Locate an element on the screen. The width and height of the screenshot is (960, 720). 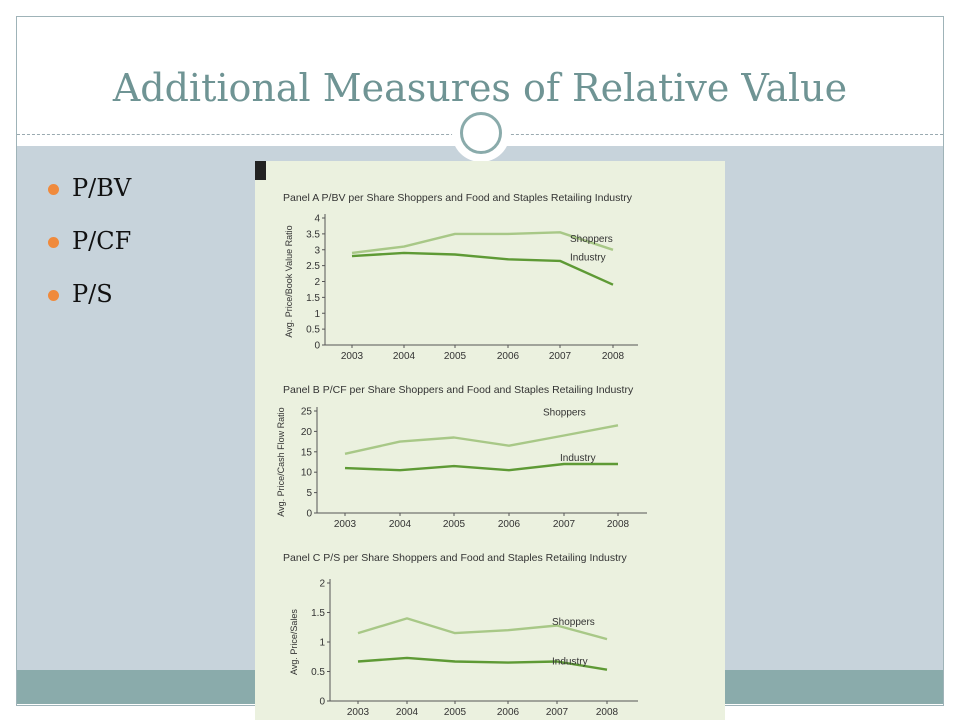
figure-corner-mark is located at coordinates (260, 170).